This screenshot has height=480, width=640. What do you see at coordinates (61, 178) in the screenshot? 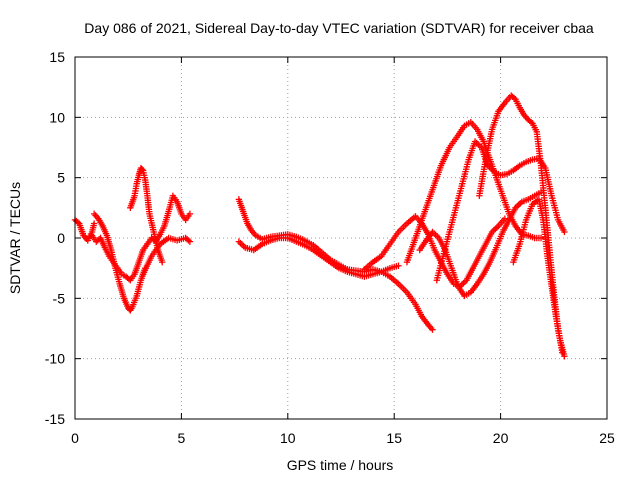
I see `y-tick-label: 5` at bounding box center [61, 178].